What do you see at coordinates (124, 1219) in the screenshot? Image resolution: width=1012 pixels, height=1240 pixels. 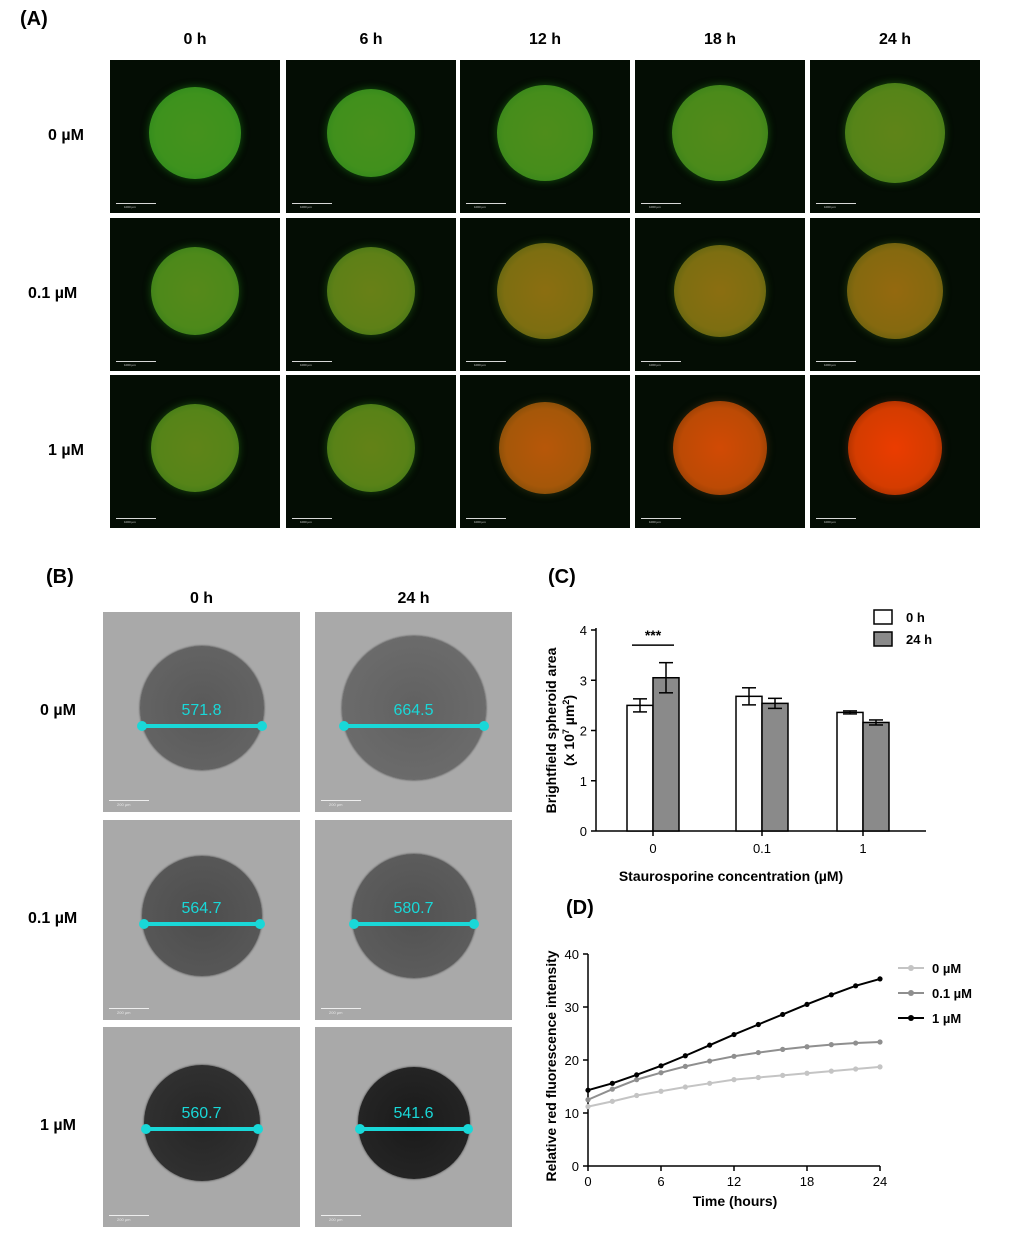 I see `scale-bar-label: 200 µm` at bounding box center [124, 1219].